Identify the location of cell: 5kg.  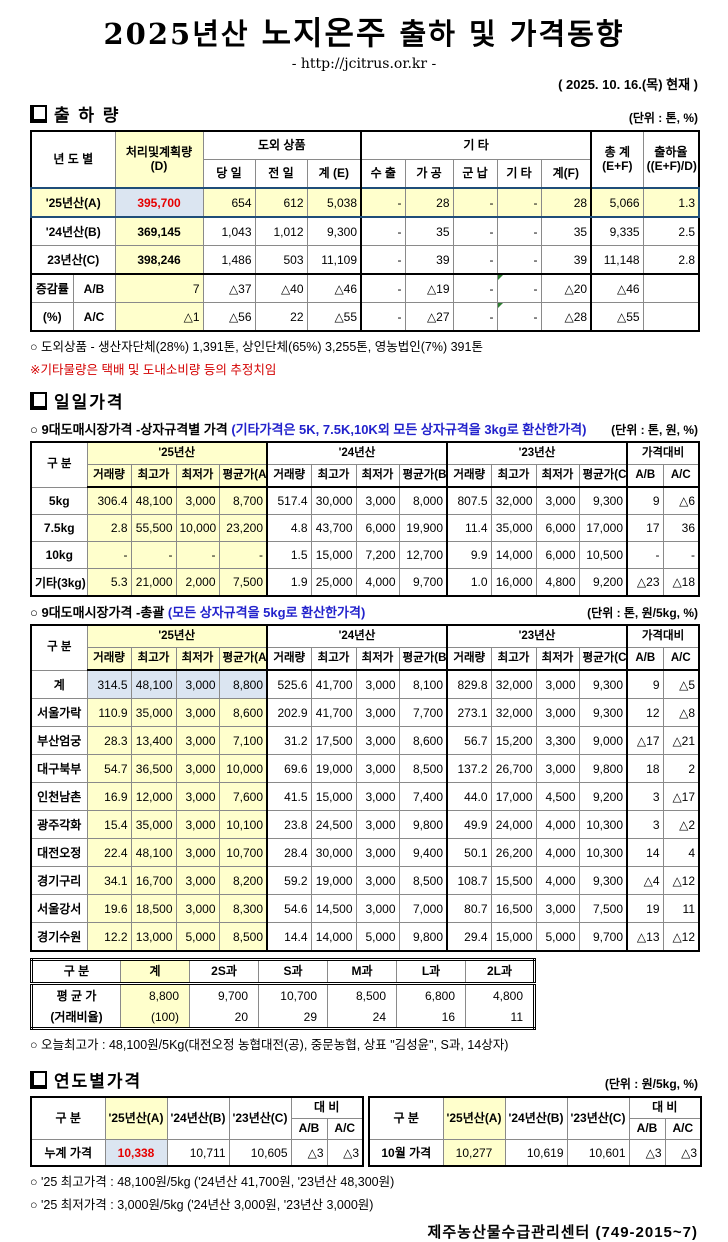
(59, 500).